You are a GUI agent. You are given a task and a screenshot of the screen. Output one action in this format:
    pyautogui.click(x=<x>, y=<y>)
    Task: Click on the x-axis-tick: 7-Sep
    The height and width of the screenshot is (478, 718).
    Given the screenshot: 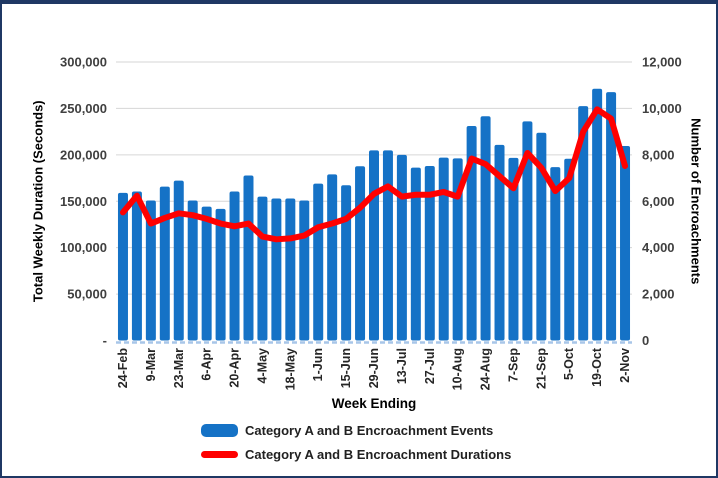 What is the action you would take?
    pyautogui.click(x=513, y=365)
    